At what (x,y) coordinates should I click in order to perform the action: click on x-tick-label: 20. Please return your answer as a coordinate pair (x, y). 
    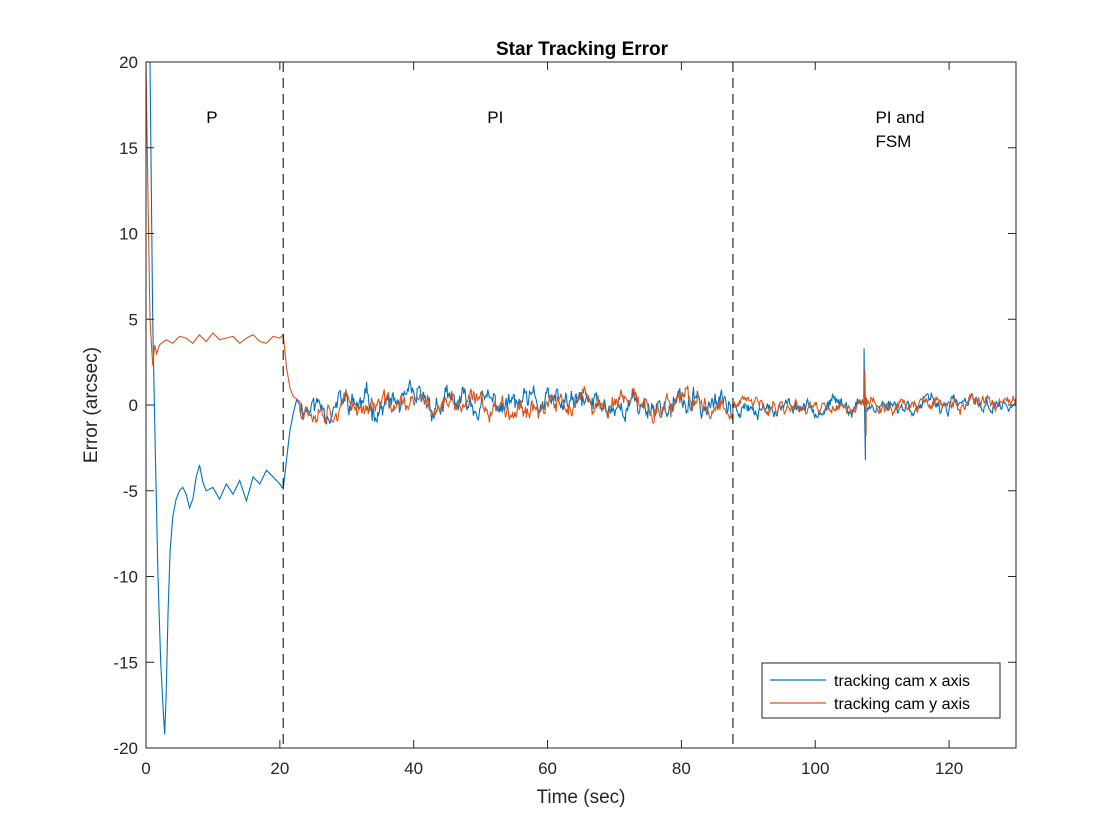
    Looking at the image, I should click on (279, 768).